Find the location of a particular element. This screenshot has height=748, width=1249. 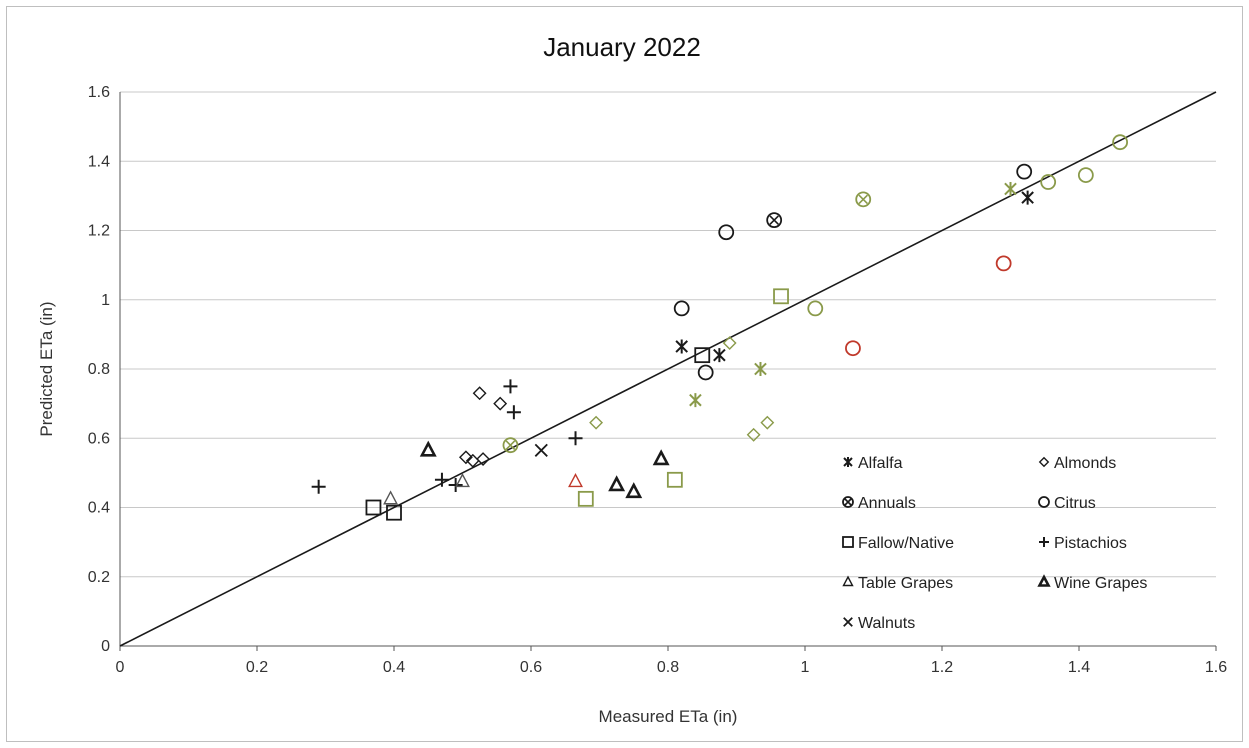

legend-label: Pistachios is located at coordinates (1090, 543).